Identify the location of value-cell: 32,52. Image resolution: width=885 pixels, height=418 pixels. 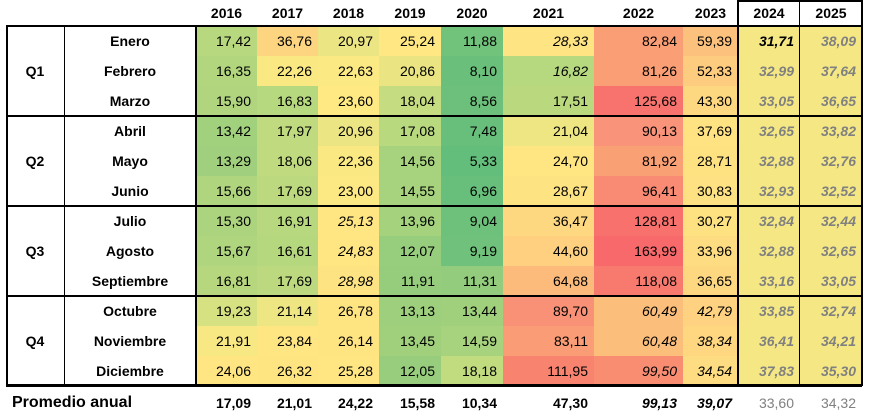
(831, 191).